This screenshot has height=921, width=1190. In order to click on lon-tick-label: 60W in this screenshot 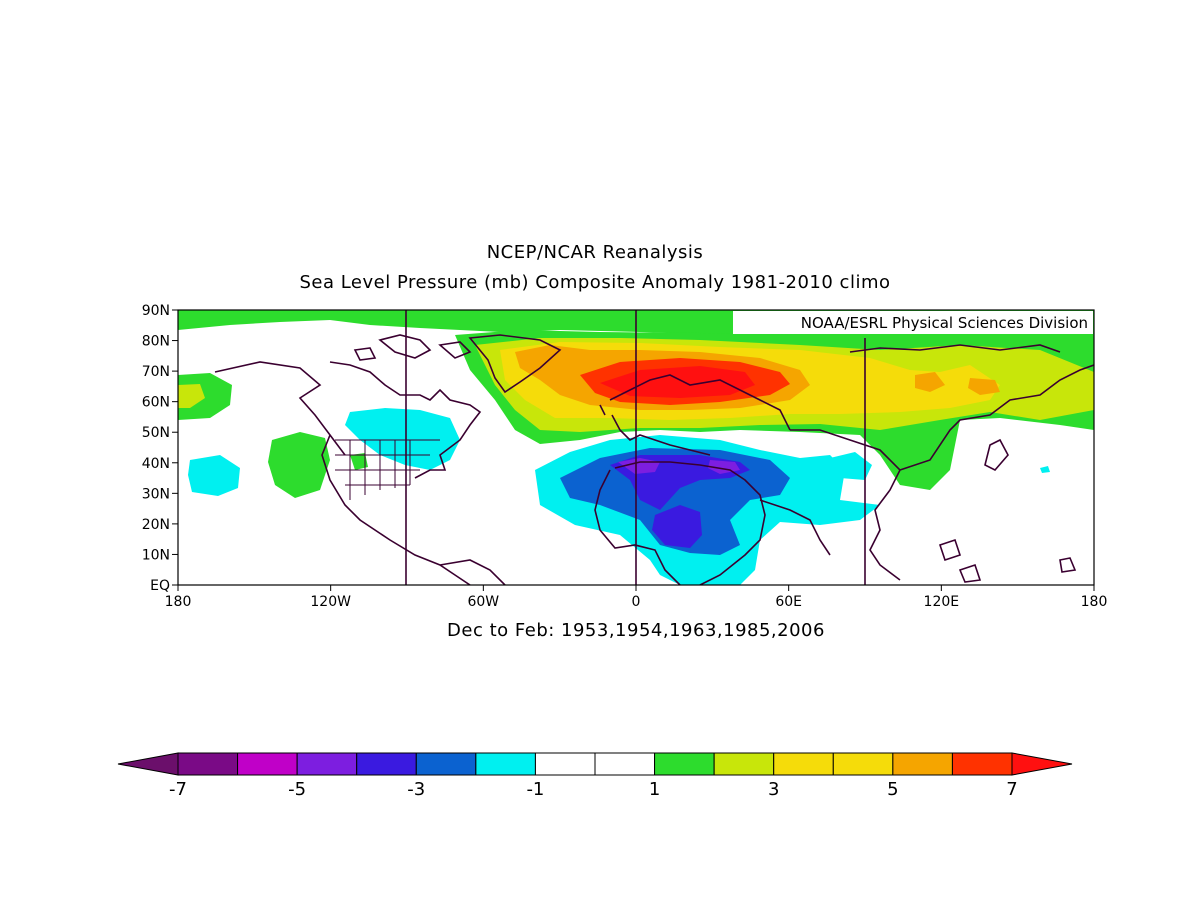, I will do `click(483, 602)`.